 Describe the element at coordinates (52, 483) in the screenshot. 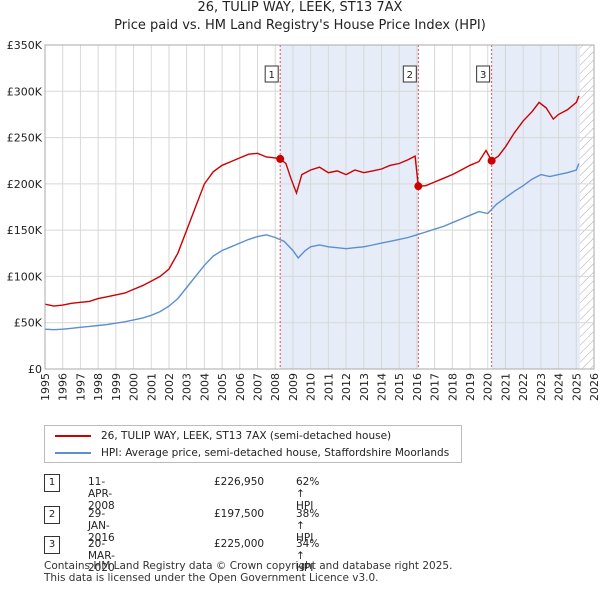

I see `transaction-number: 1` at that location.